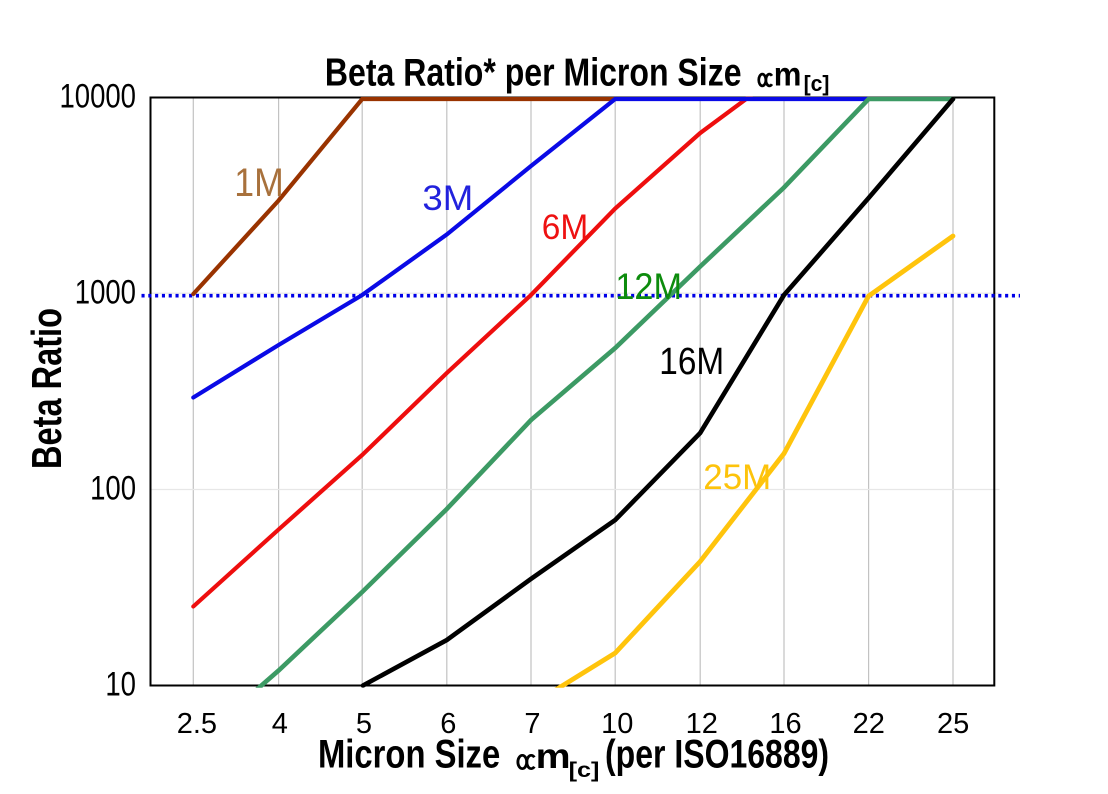  I want to click on svg-text: 2.5, so click(197, 724).